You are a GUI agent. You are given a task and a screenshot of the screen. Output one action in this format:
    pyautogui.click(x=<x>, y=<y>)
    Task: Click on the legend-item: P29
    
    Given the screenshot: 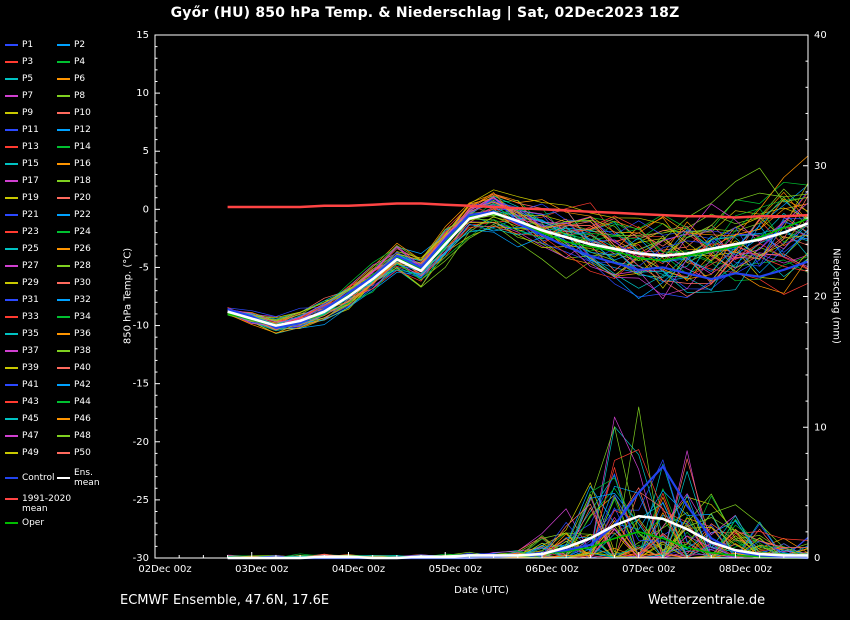 What is the action you would take?
    pyautogui.click(x=31, y=282)
    